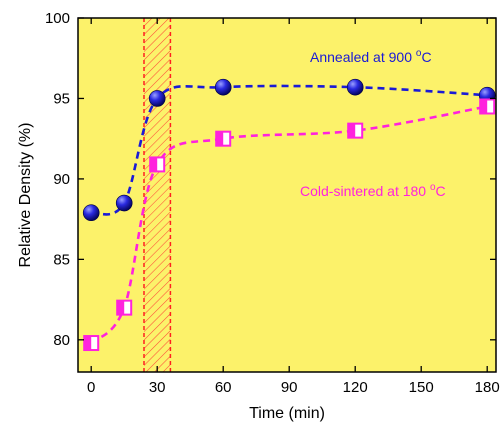 The image size is (501, 426). Describe the element at coordinates (223, 387) in the screenshot. I see `x-tick-label-2: 60` at that location.